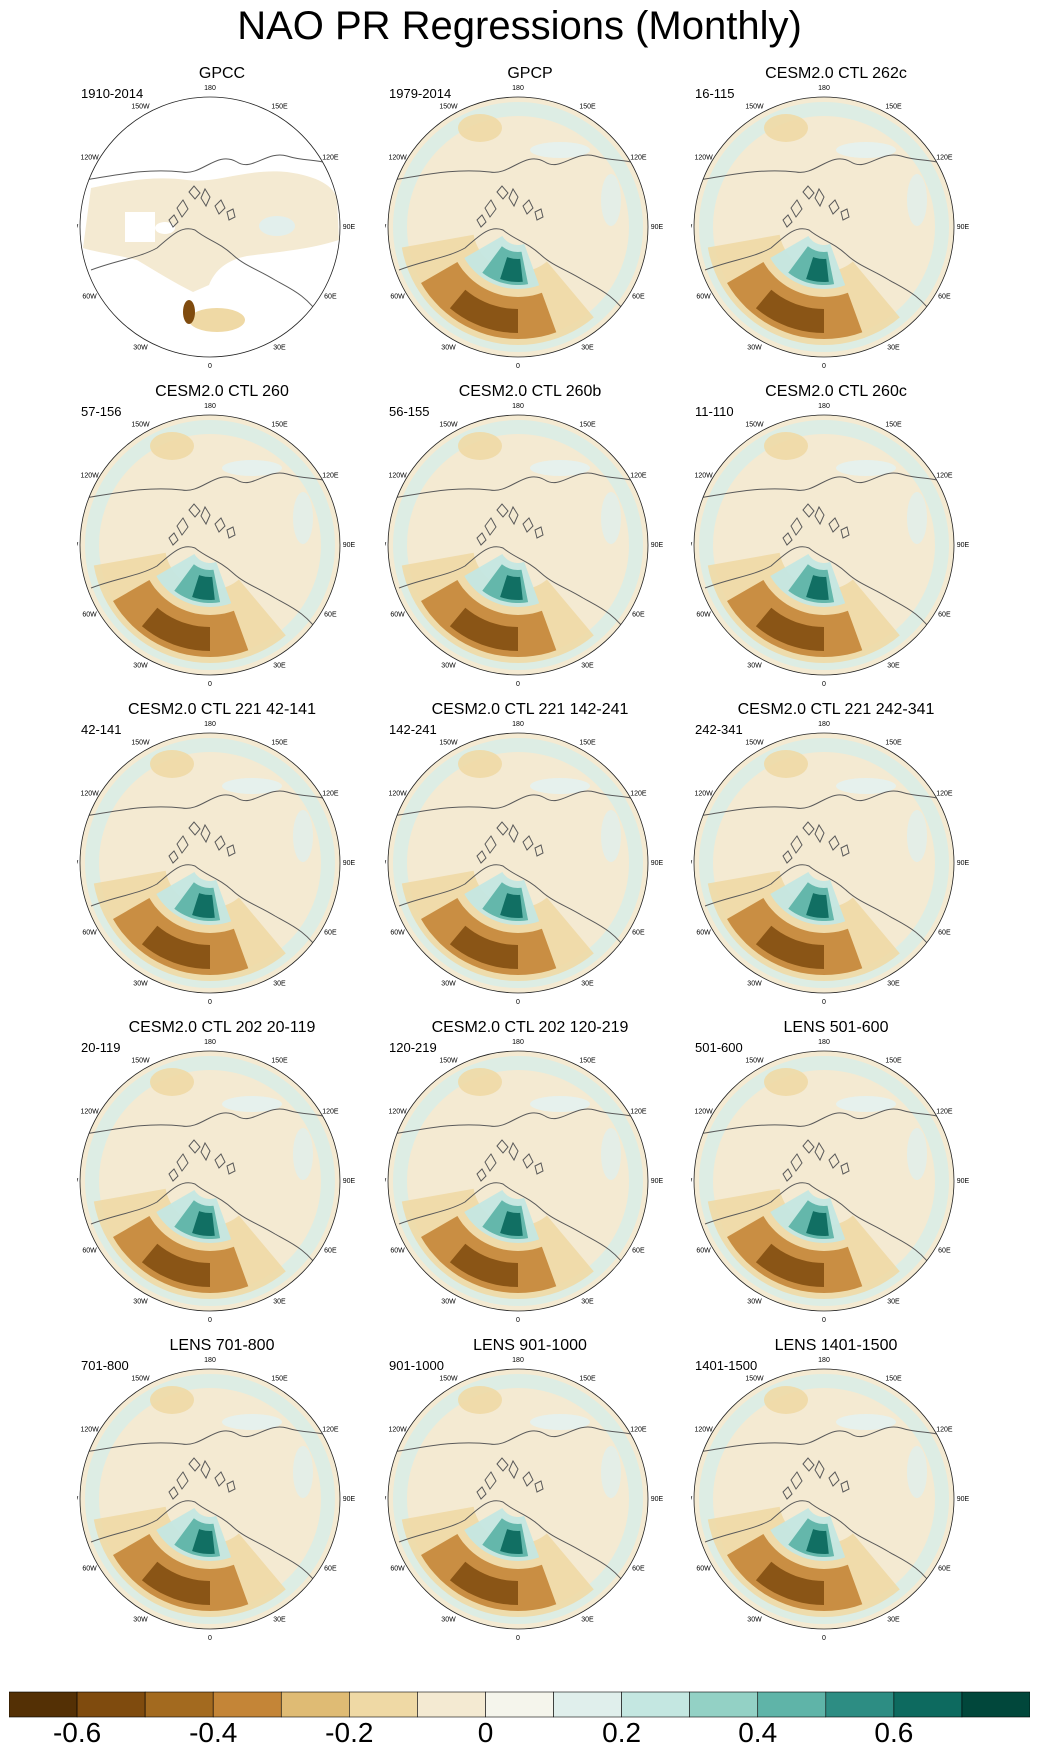 This screenshot has height=1758, width=1039. Describe the element at coordinates (836, 73) in the screenshot. I see `panel-title: CESM2.0 CTL 262c` at that location.